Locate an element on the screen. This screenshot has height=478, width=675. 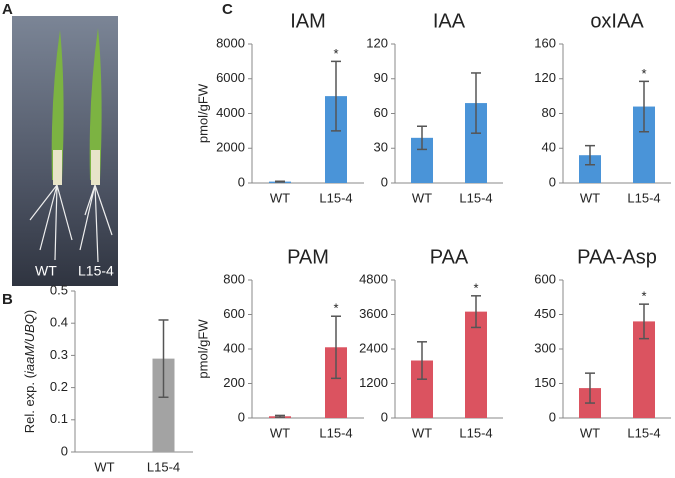
chart-title: IAA is located at coordinates (449, 21).